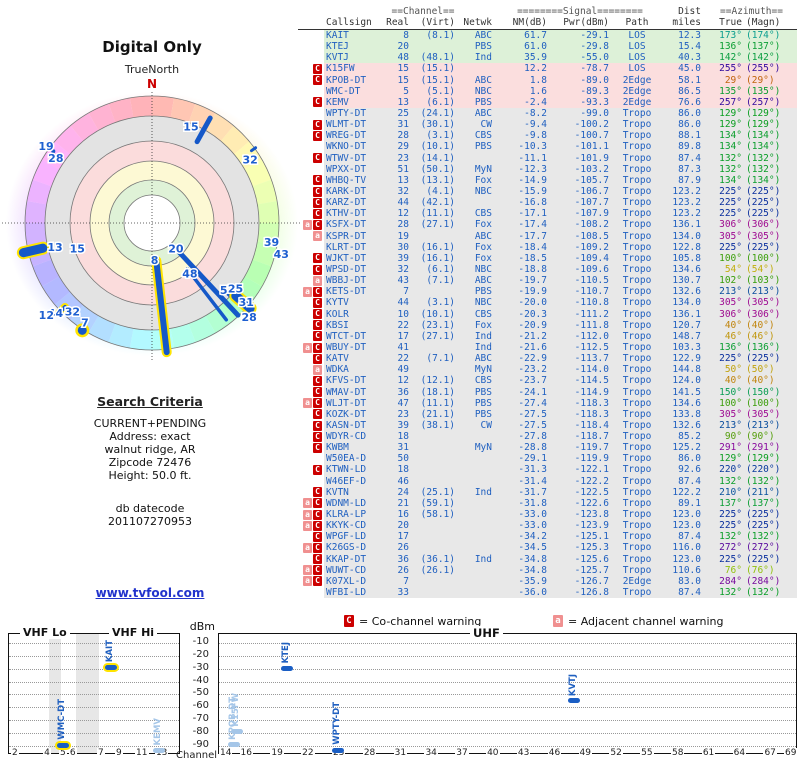 This screenshot has width=800, height=768. What do you see at coordinates (176, 249) in the screenshot?
I see `radar-channel-label: 20` at bounding box center [176, 249].